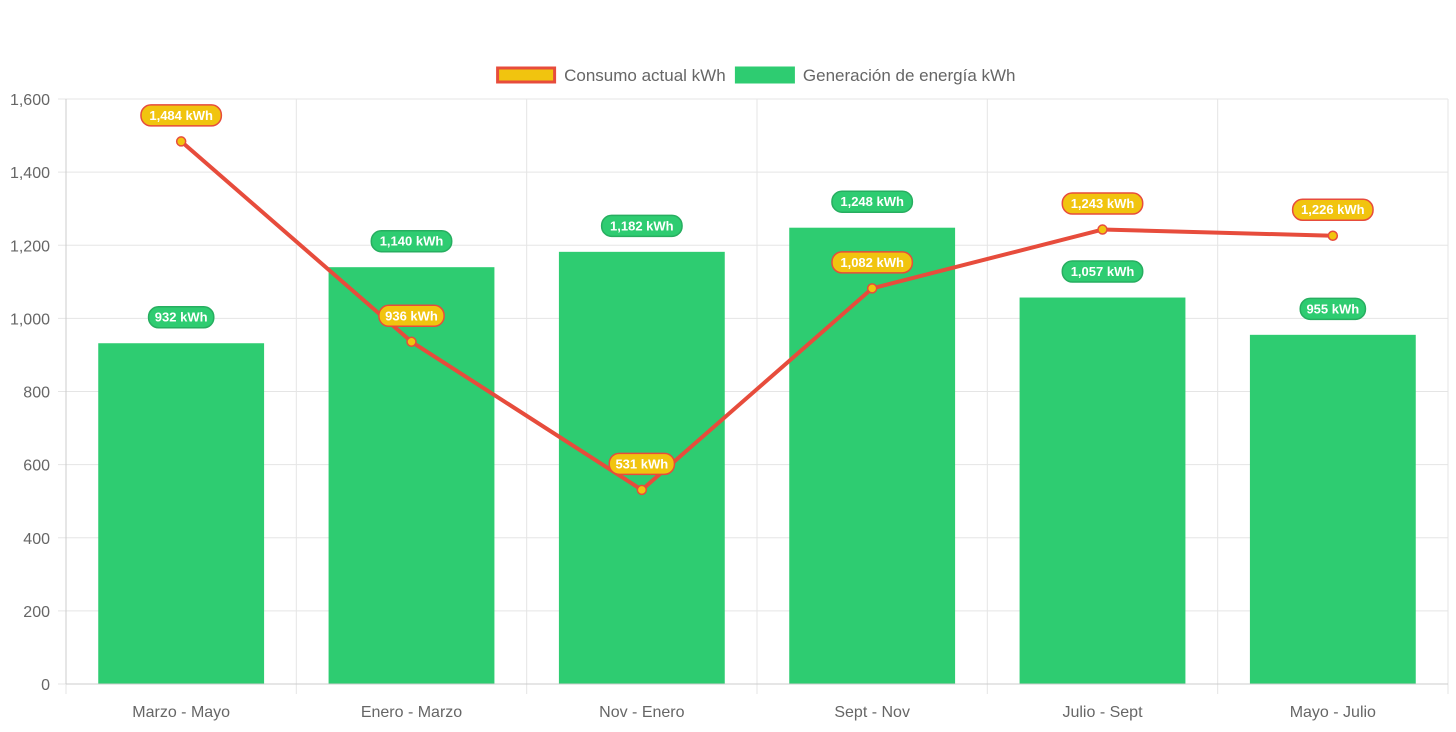  What do you see at coordinates (641, 712) in the screenshot?
I see `x-tick-label: Nov - Enero` at bounding box center [641, 712].